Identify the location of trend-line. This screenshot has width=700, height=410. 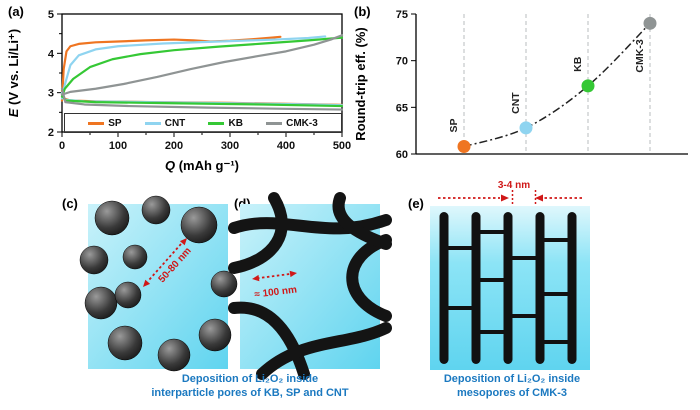
(557, 85).